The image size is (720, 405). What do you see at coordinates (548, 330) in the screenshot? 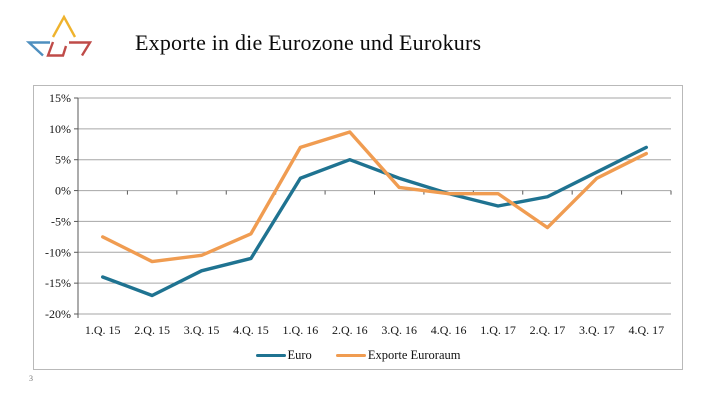
I see `x-tick-label: 2.Q. 17` at bounding box center [548, 330].